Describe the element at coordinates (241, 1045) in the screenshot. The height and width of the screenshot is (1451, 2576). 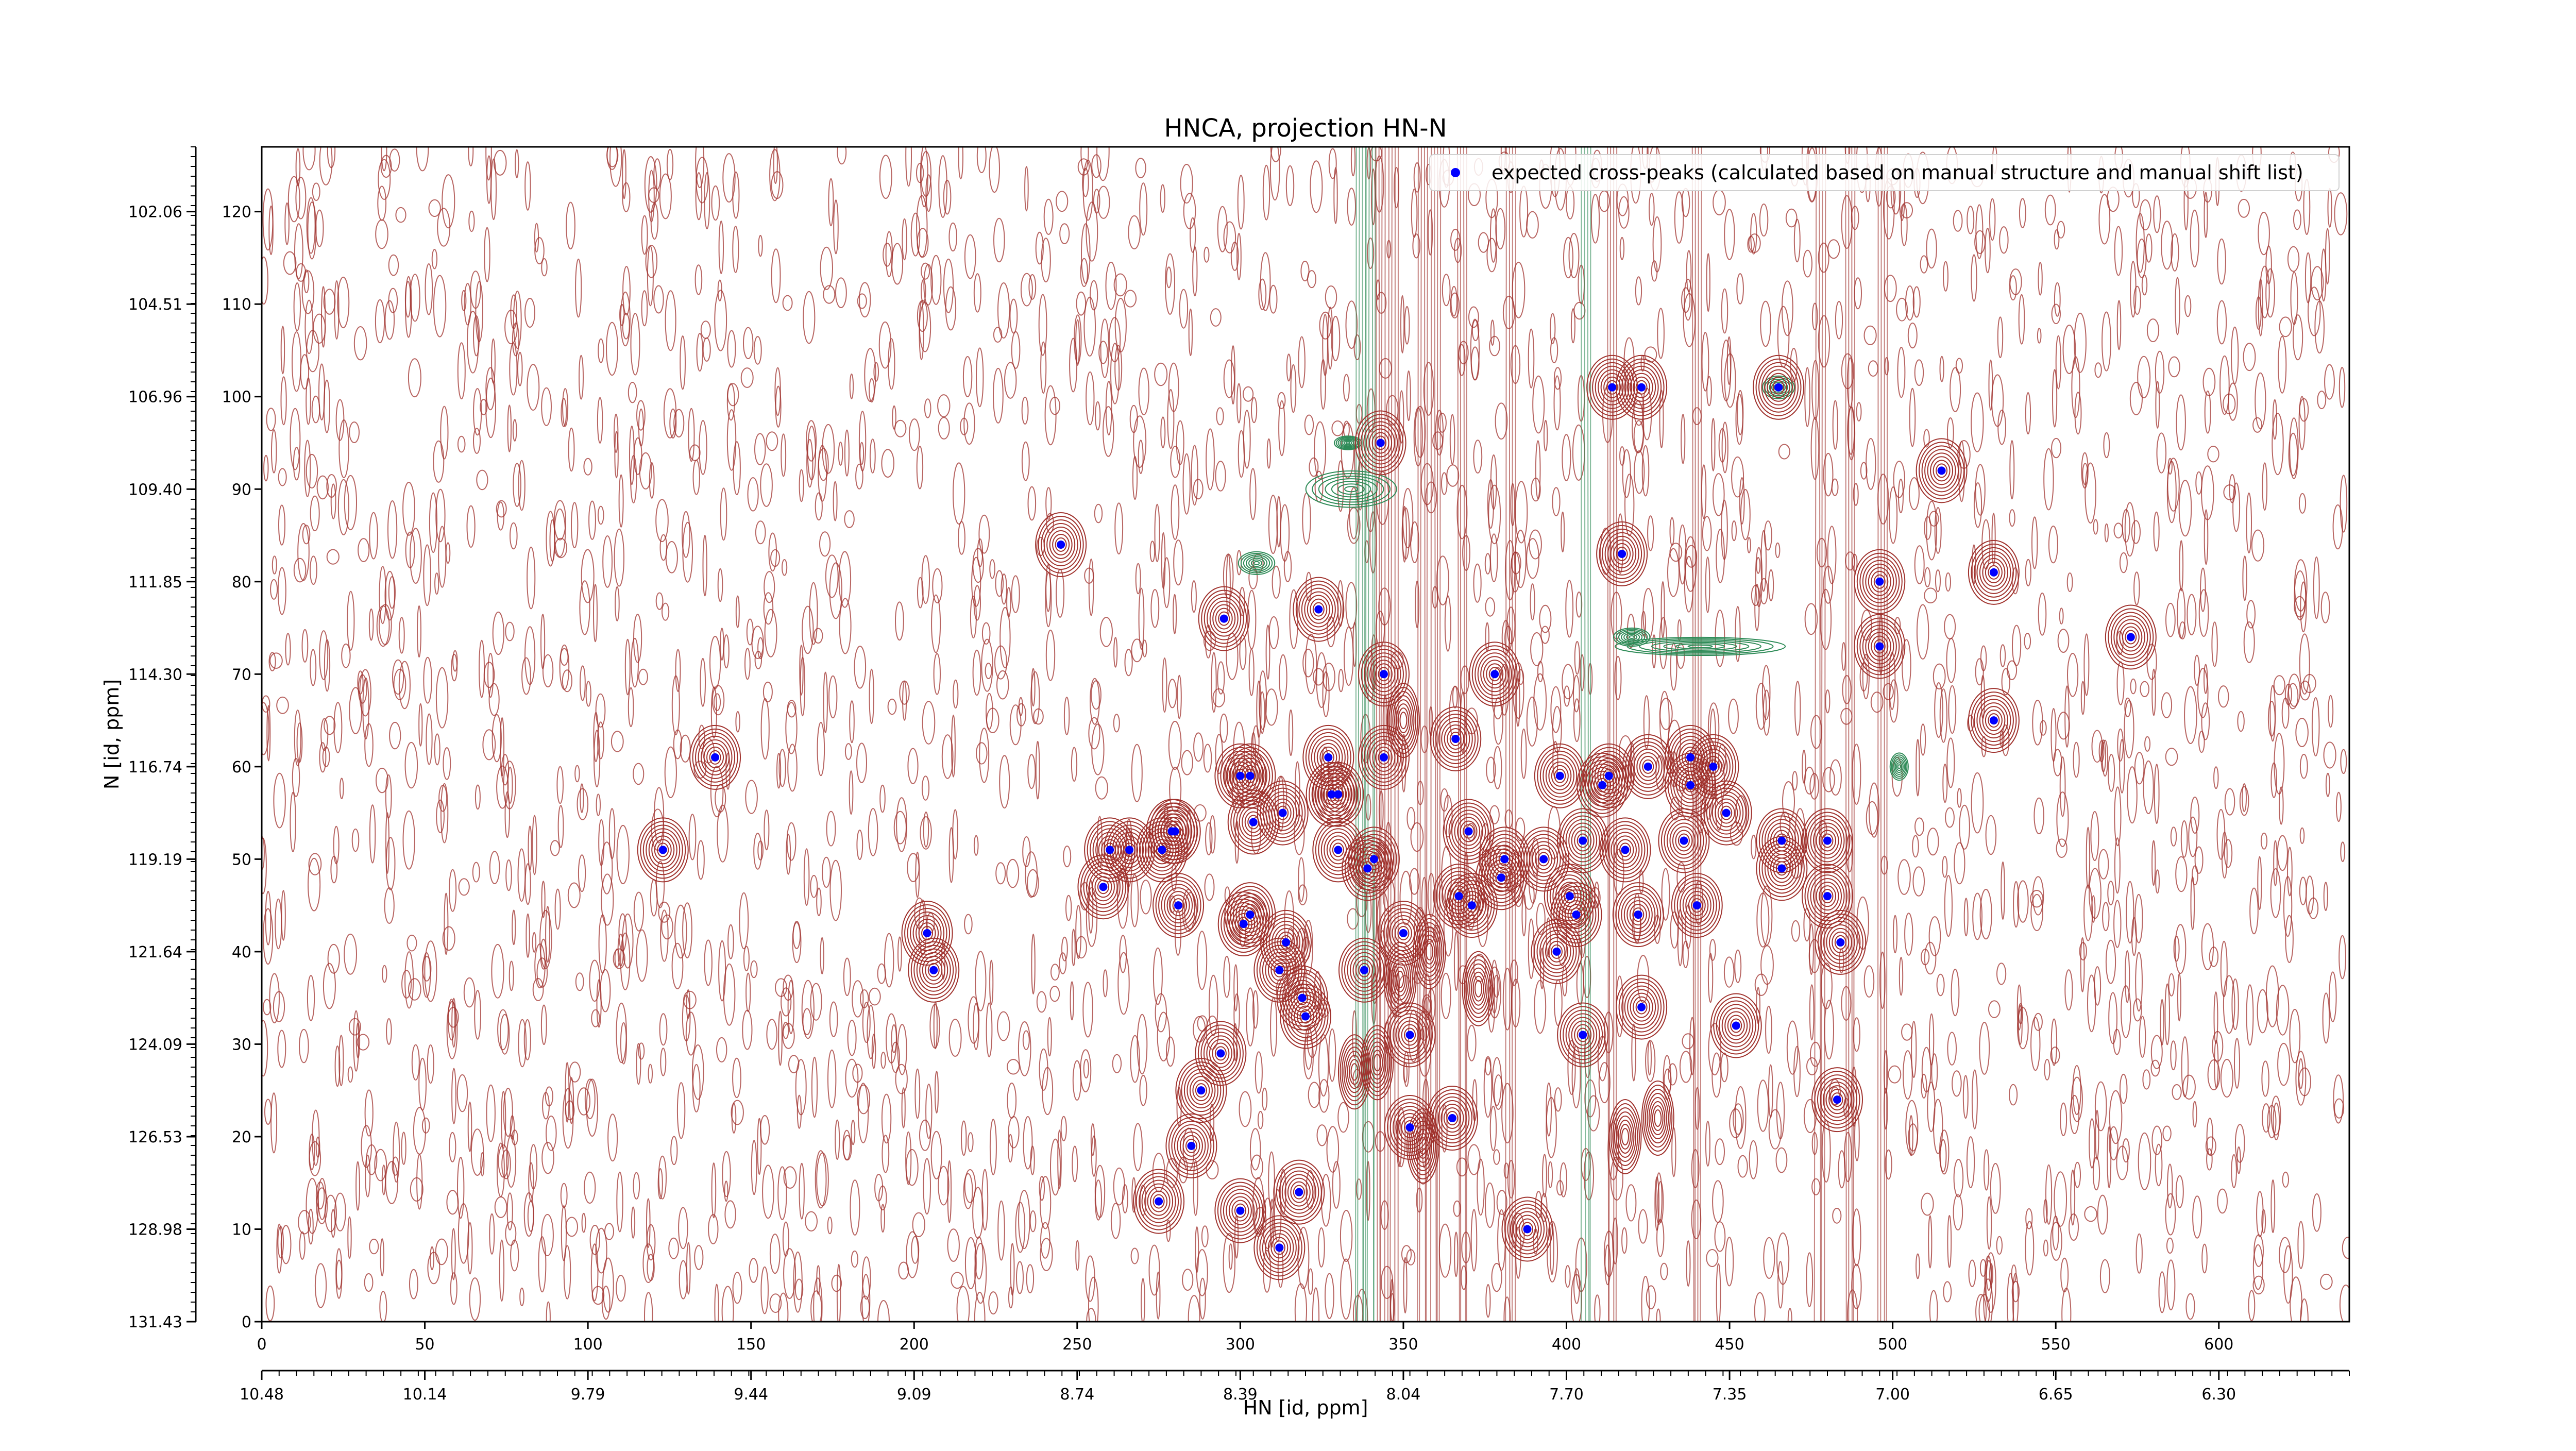
I see `y-tick-label: 30` at that location.